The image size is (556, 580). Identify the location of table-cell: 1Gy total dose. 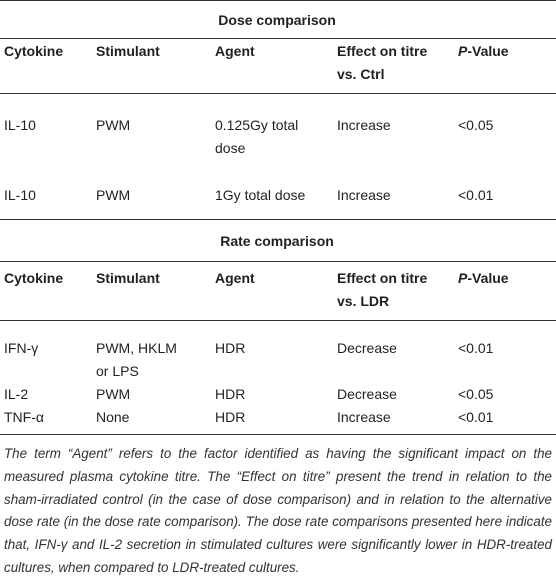
(272, 196).